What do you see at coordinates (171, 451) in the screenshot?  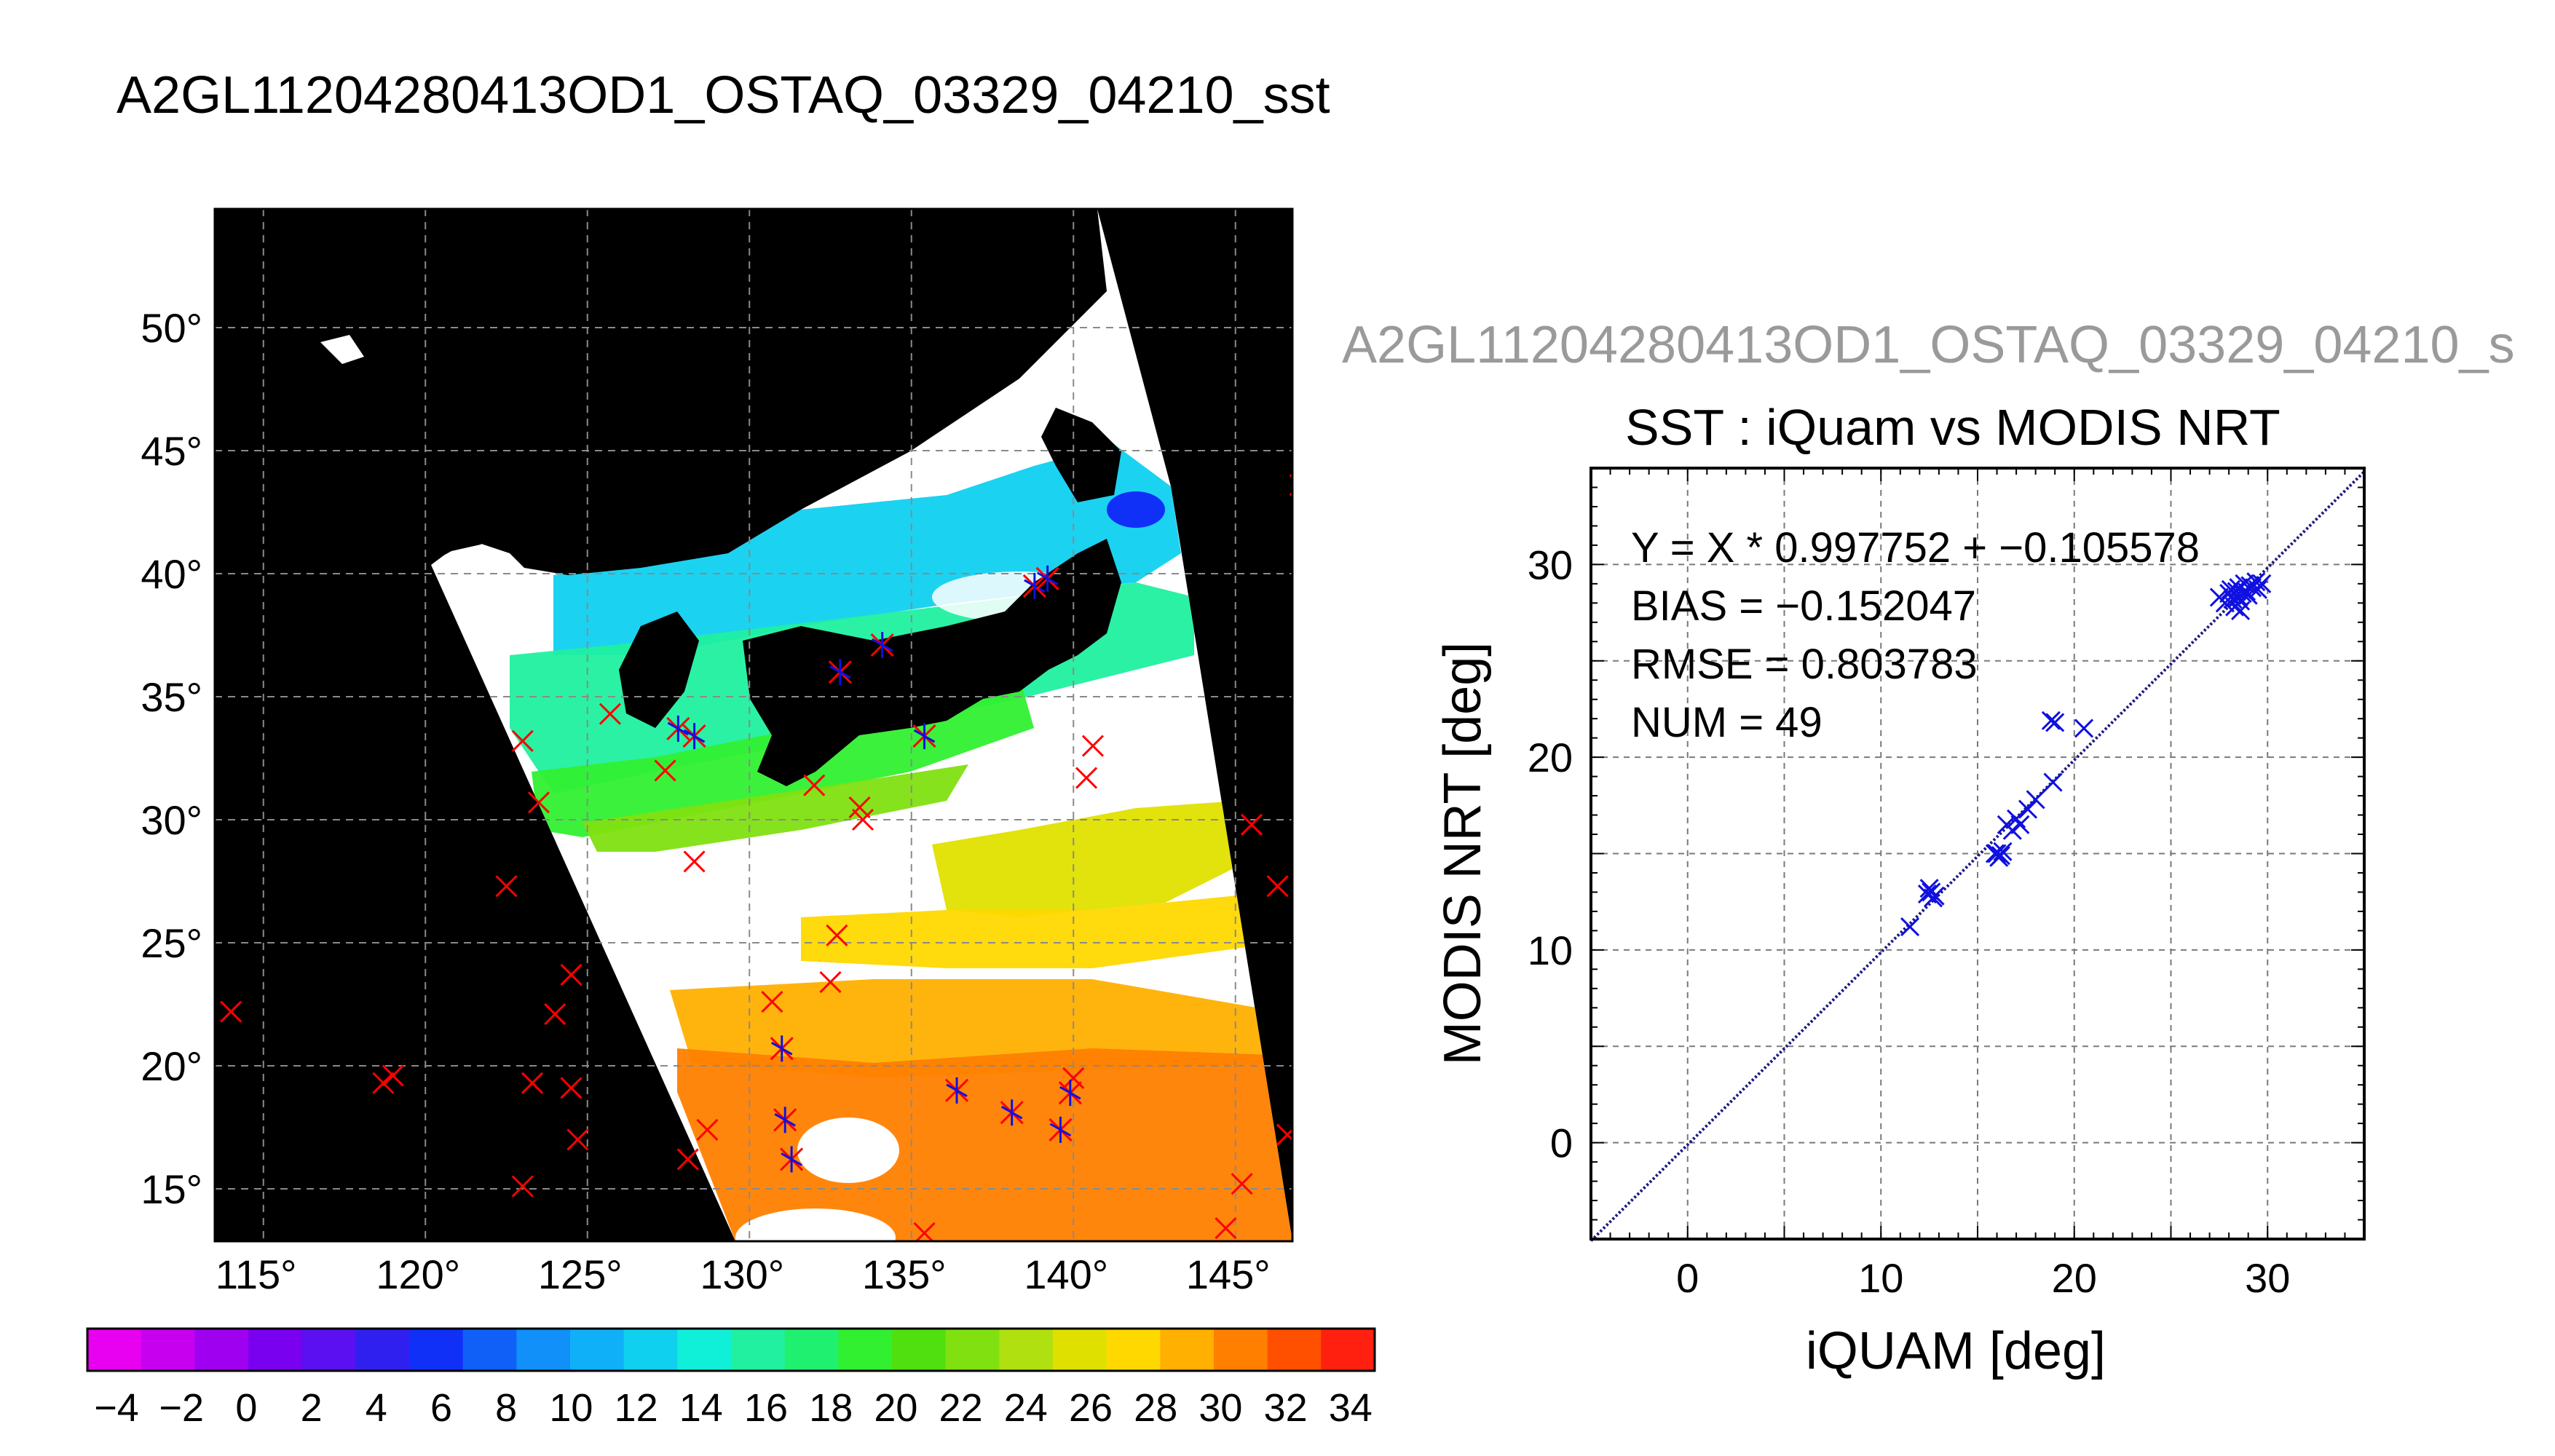 I see `map-lat-label: 45°` at bounding box center [171, 451].